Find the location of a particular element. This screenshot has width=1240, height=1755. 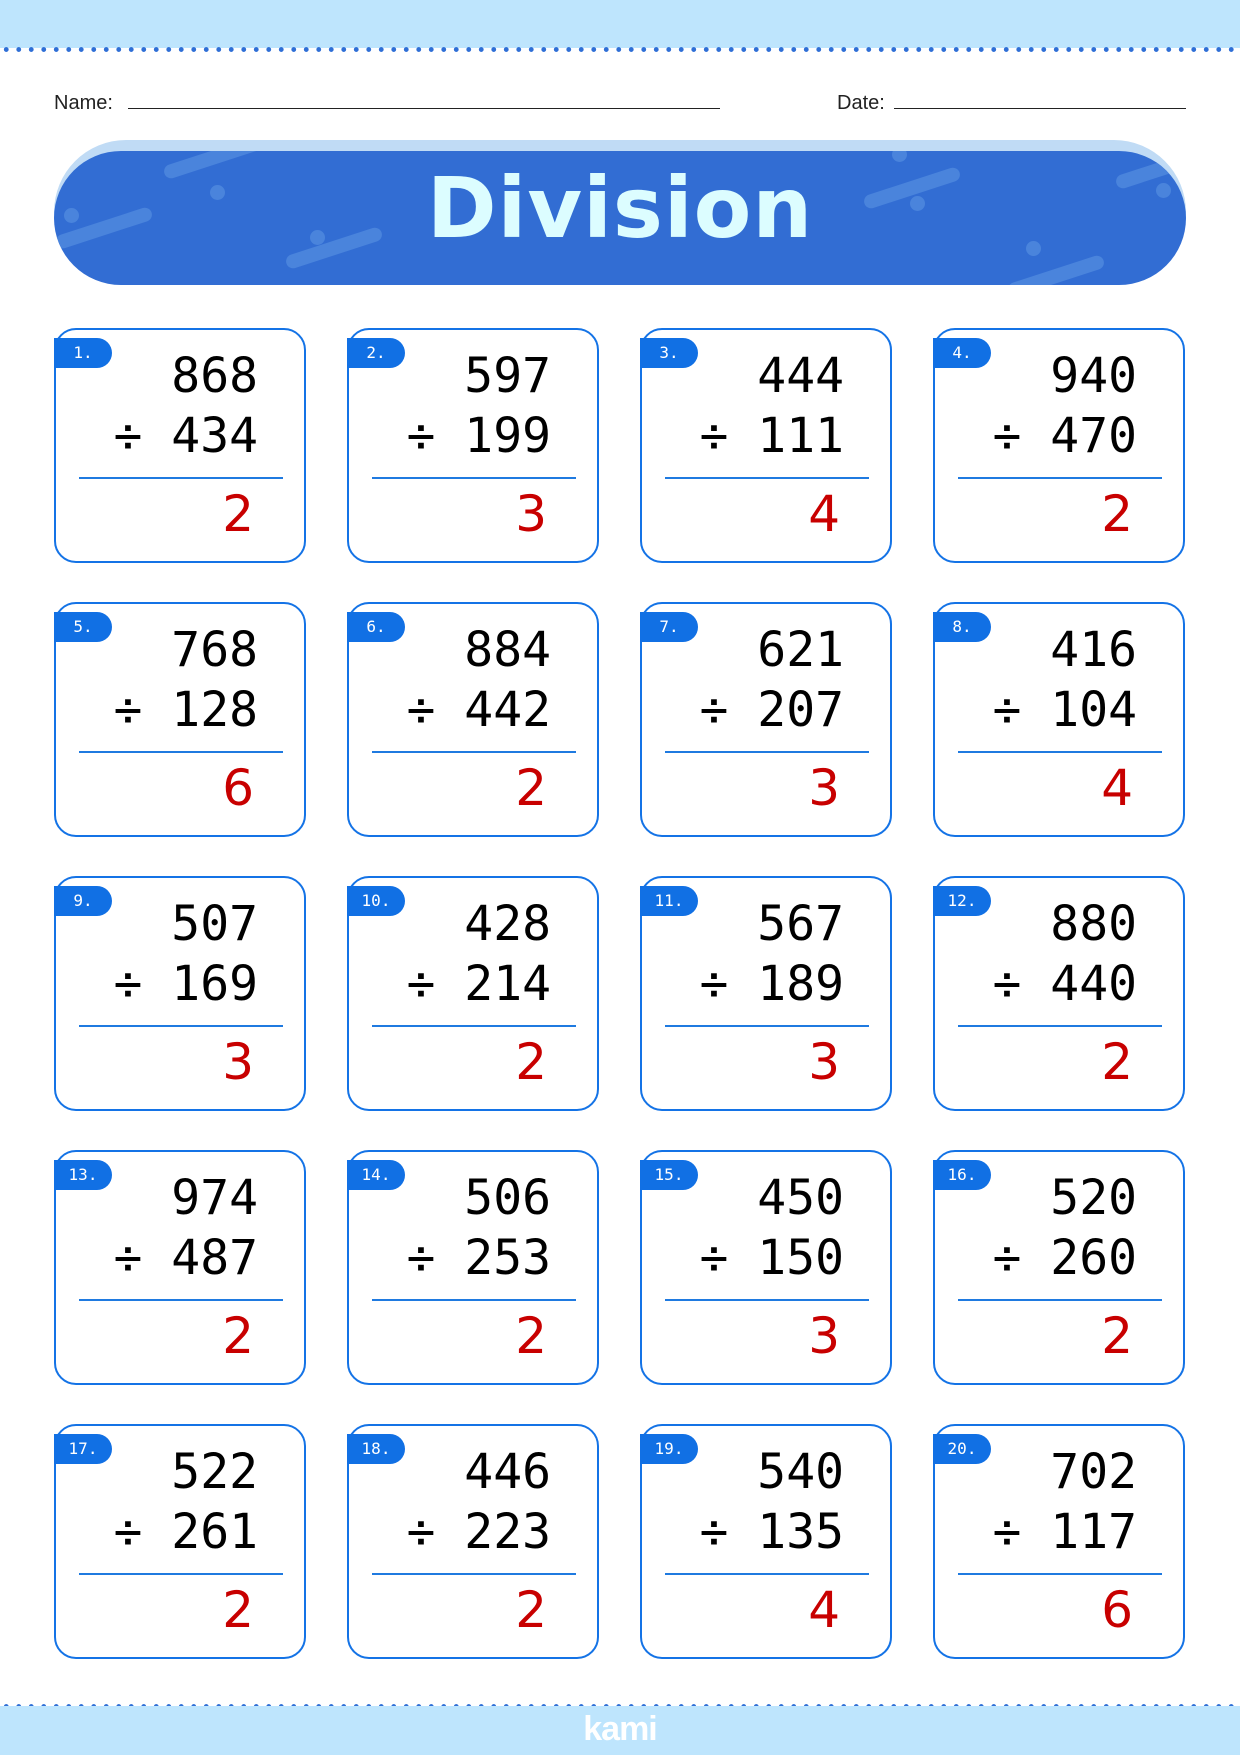

divisor-row: ÷ 189 is located at coordinates (771, 984).